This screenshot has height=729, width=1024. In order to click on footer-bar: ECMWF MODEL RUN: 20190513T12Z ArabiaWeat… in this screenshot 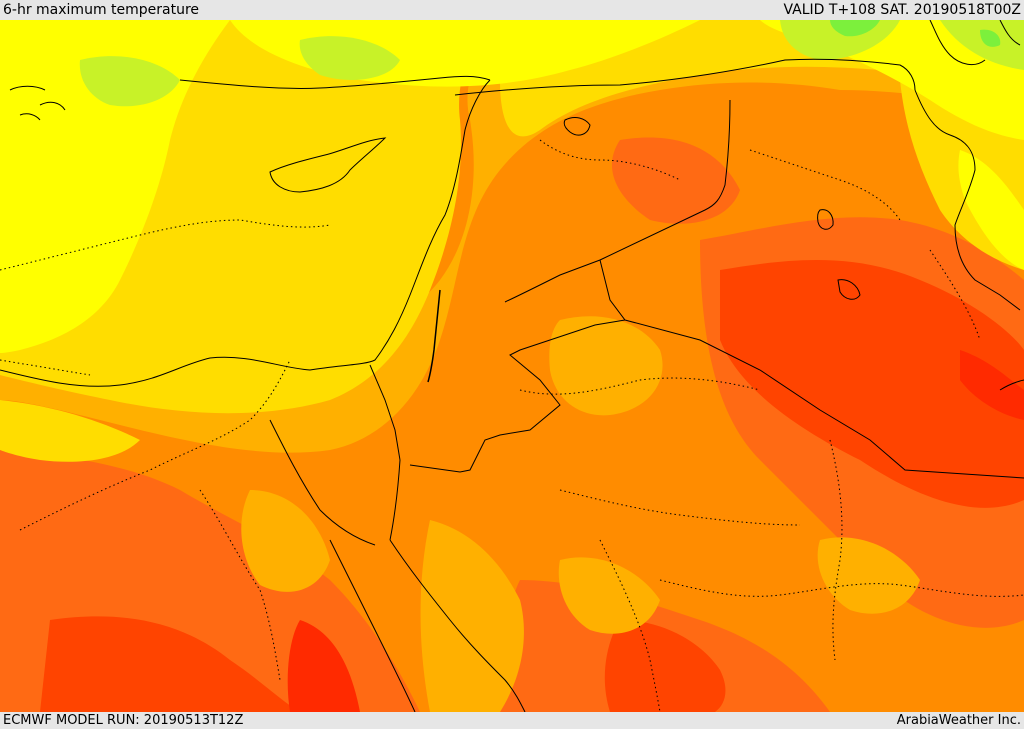, I will do `click(512, 720)`.